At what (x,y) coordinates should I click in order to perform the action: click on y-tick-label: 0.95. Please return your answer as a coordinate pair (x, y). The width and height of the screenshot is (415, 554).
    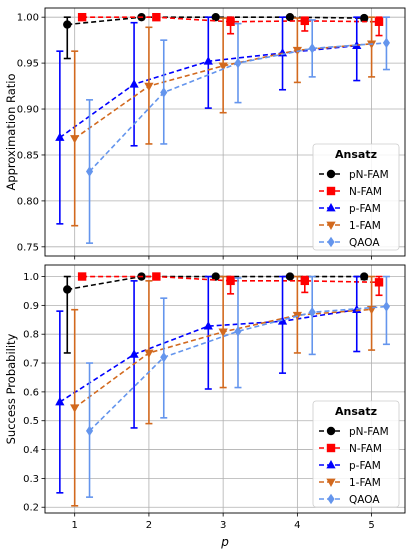
    Looking at the image, I should click on (28, 64).